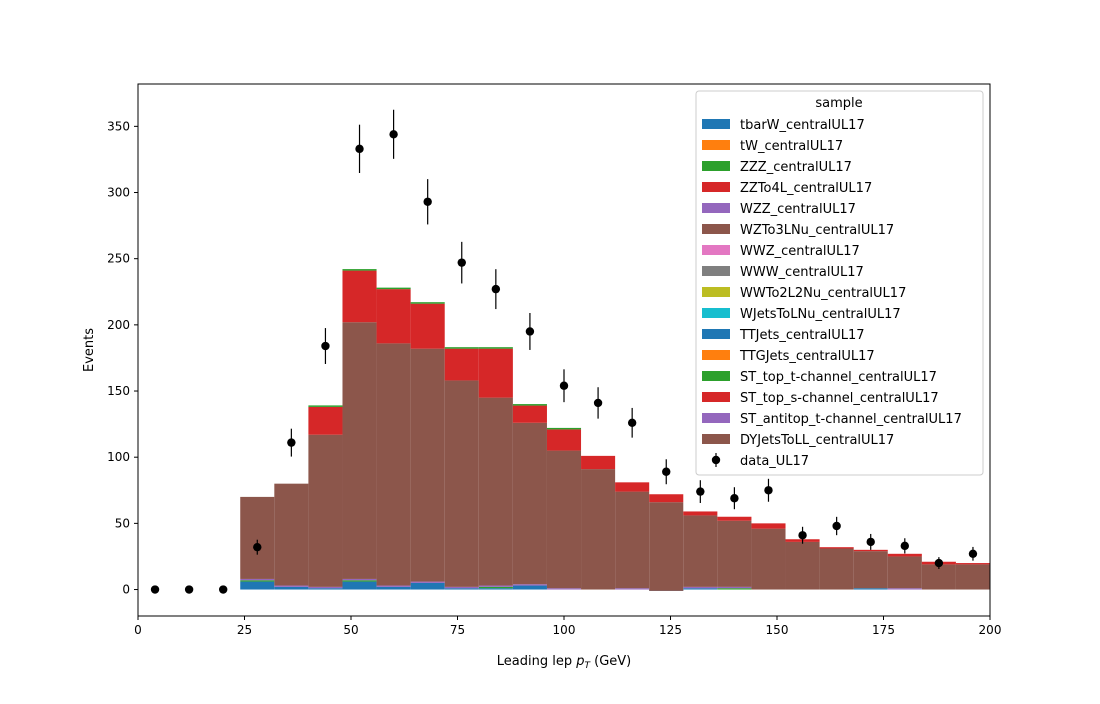 Image resolution: width=1100 pixels, height=704 pixels. What do you see at coordinates (118, 193) in the screenshot?
I see `y-tick-label: 300` at bounding box center [118, 193].